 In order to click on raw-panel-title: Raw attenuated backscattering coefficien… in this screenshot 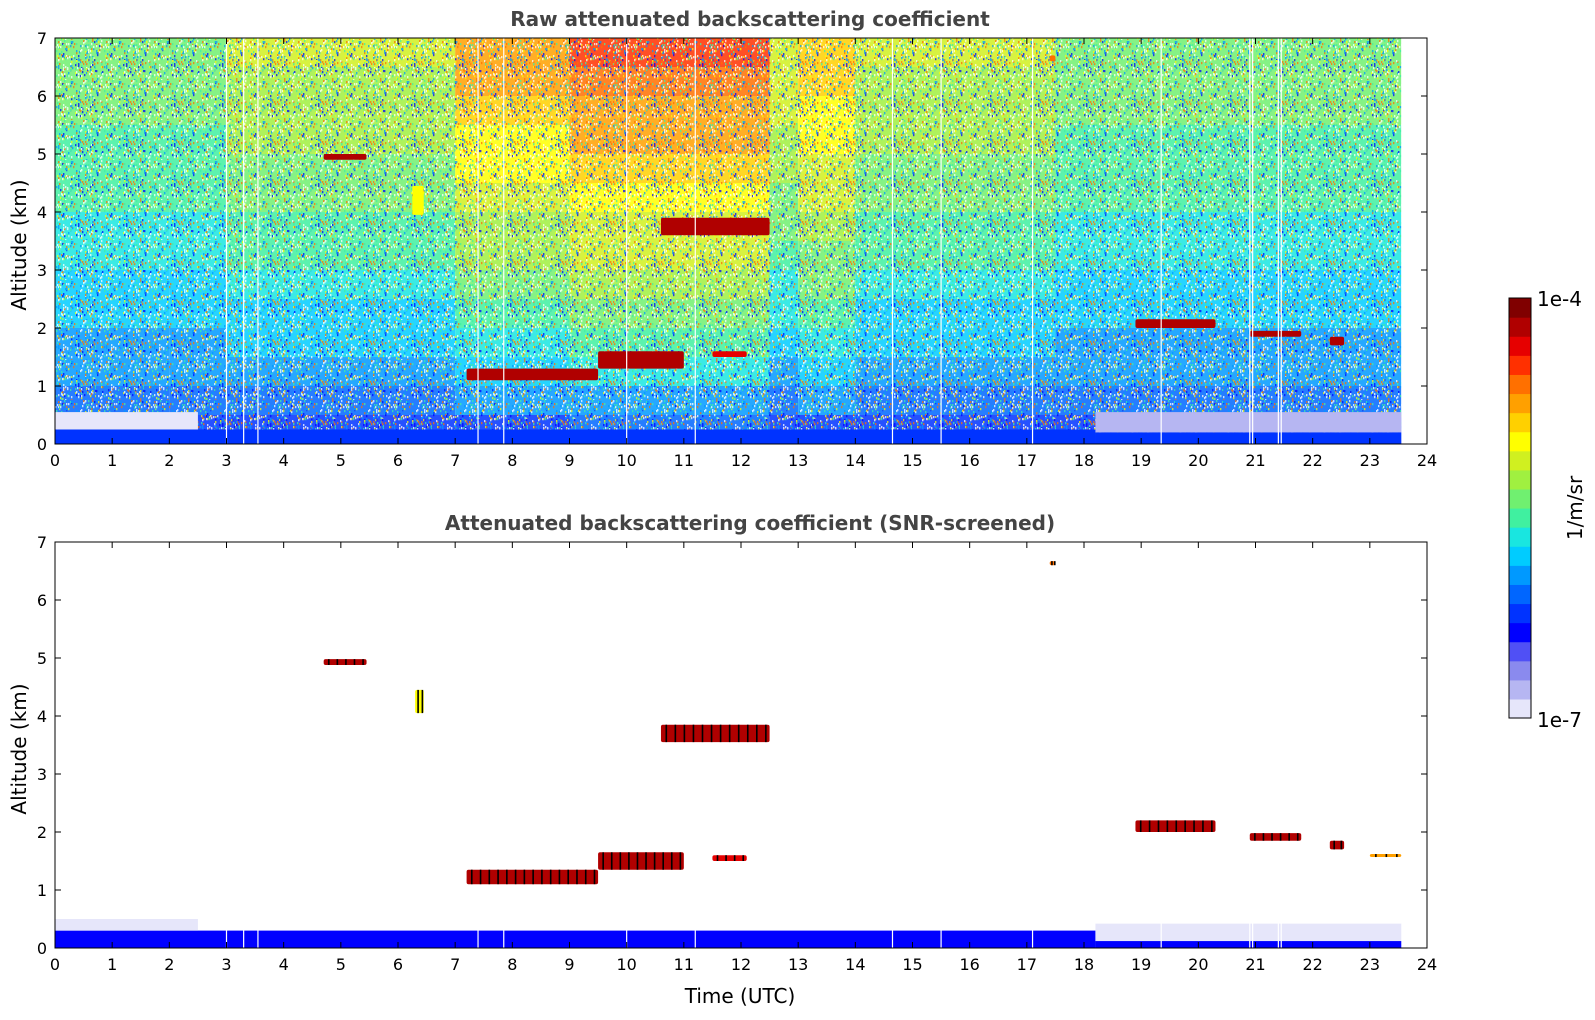, I will do `click(750, 19)`.